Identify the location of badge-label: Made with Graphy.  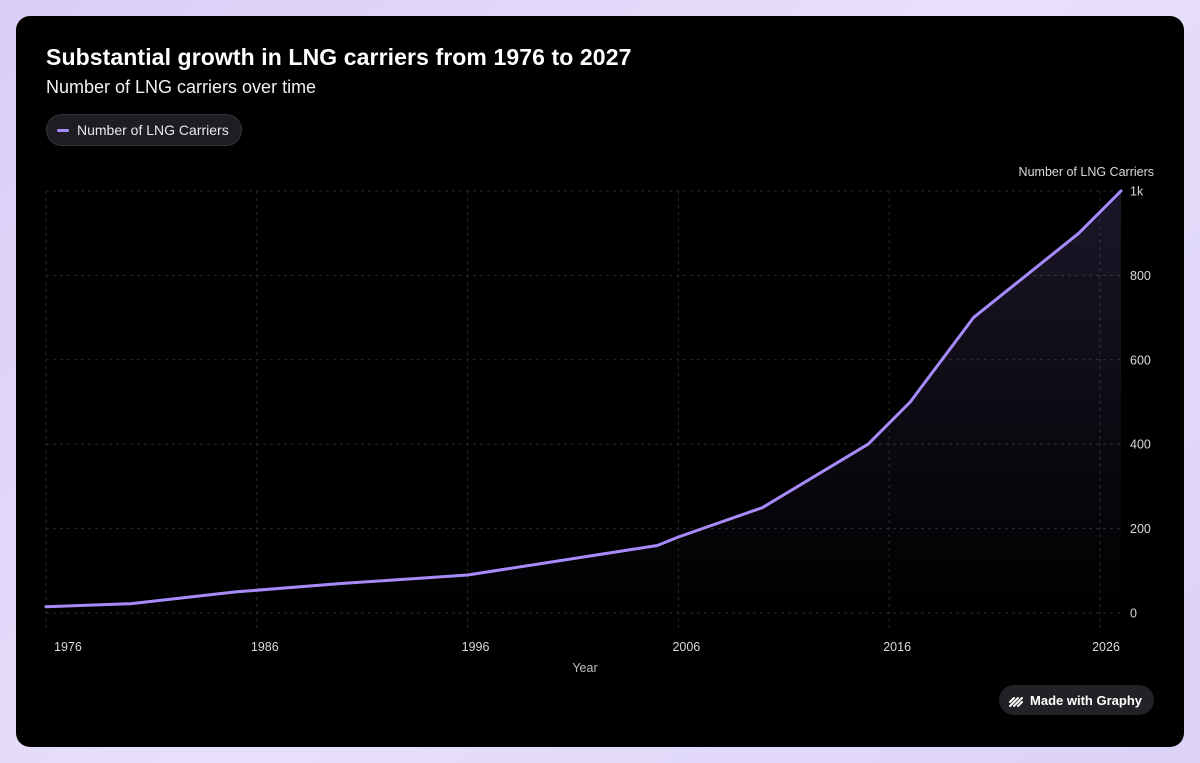
(1086, 700).